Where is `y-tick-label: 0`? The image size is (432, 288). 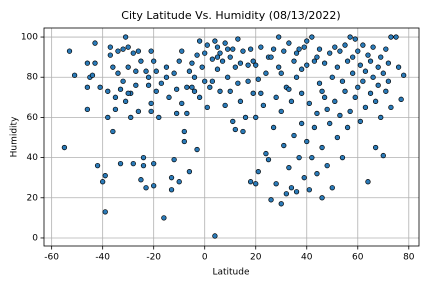
y-tick-label: 0 is located at coordinates (35, 238).